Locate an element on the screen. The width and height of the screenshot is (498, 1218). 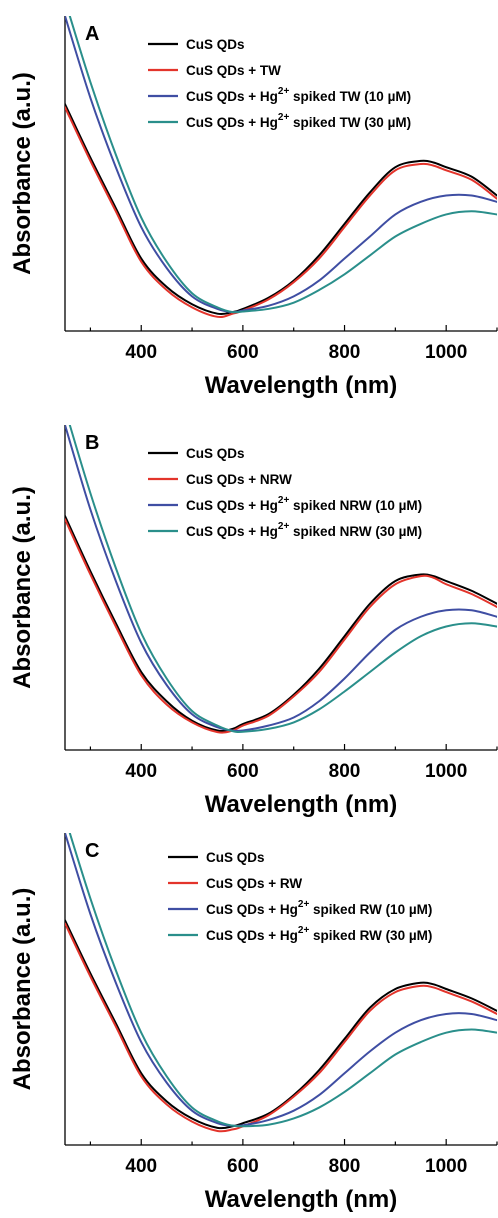
legend-entry-label: CuS QDs + Hg2+ spiked RW (10 µM) is located at coordinates (319, 908).